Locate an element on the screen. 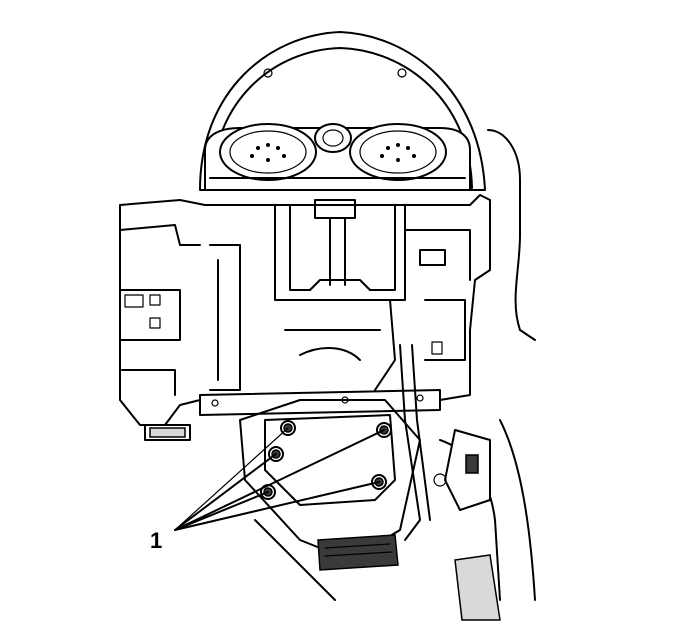  center-gauge is located at coordinates (333, 138).